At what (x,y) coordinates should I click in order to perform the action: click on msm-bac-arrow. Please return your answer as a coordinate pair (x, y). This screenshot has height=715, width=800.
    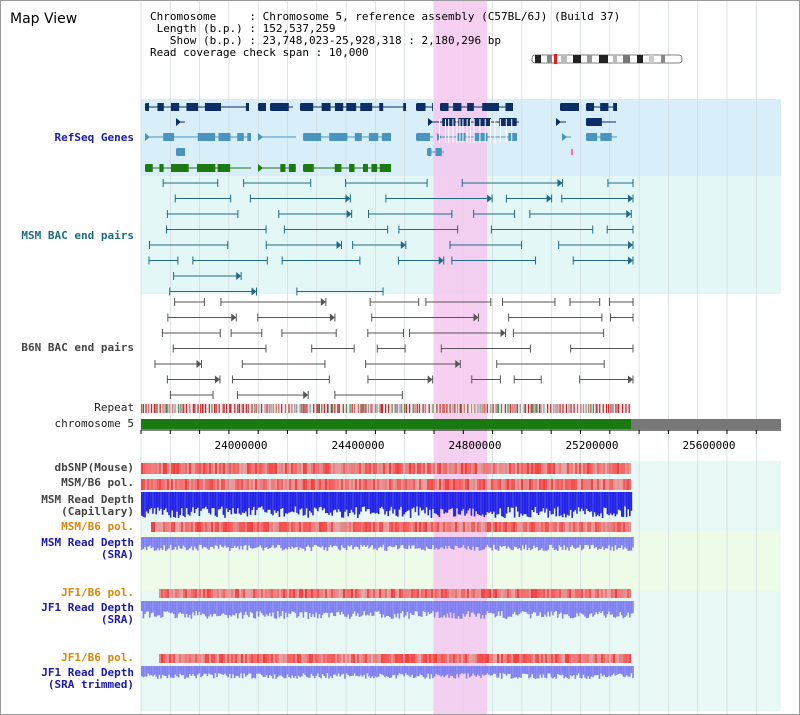
    Looking at the image, I should click on (254, 291).